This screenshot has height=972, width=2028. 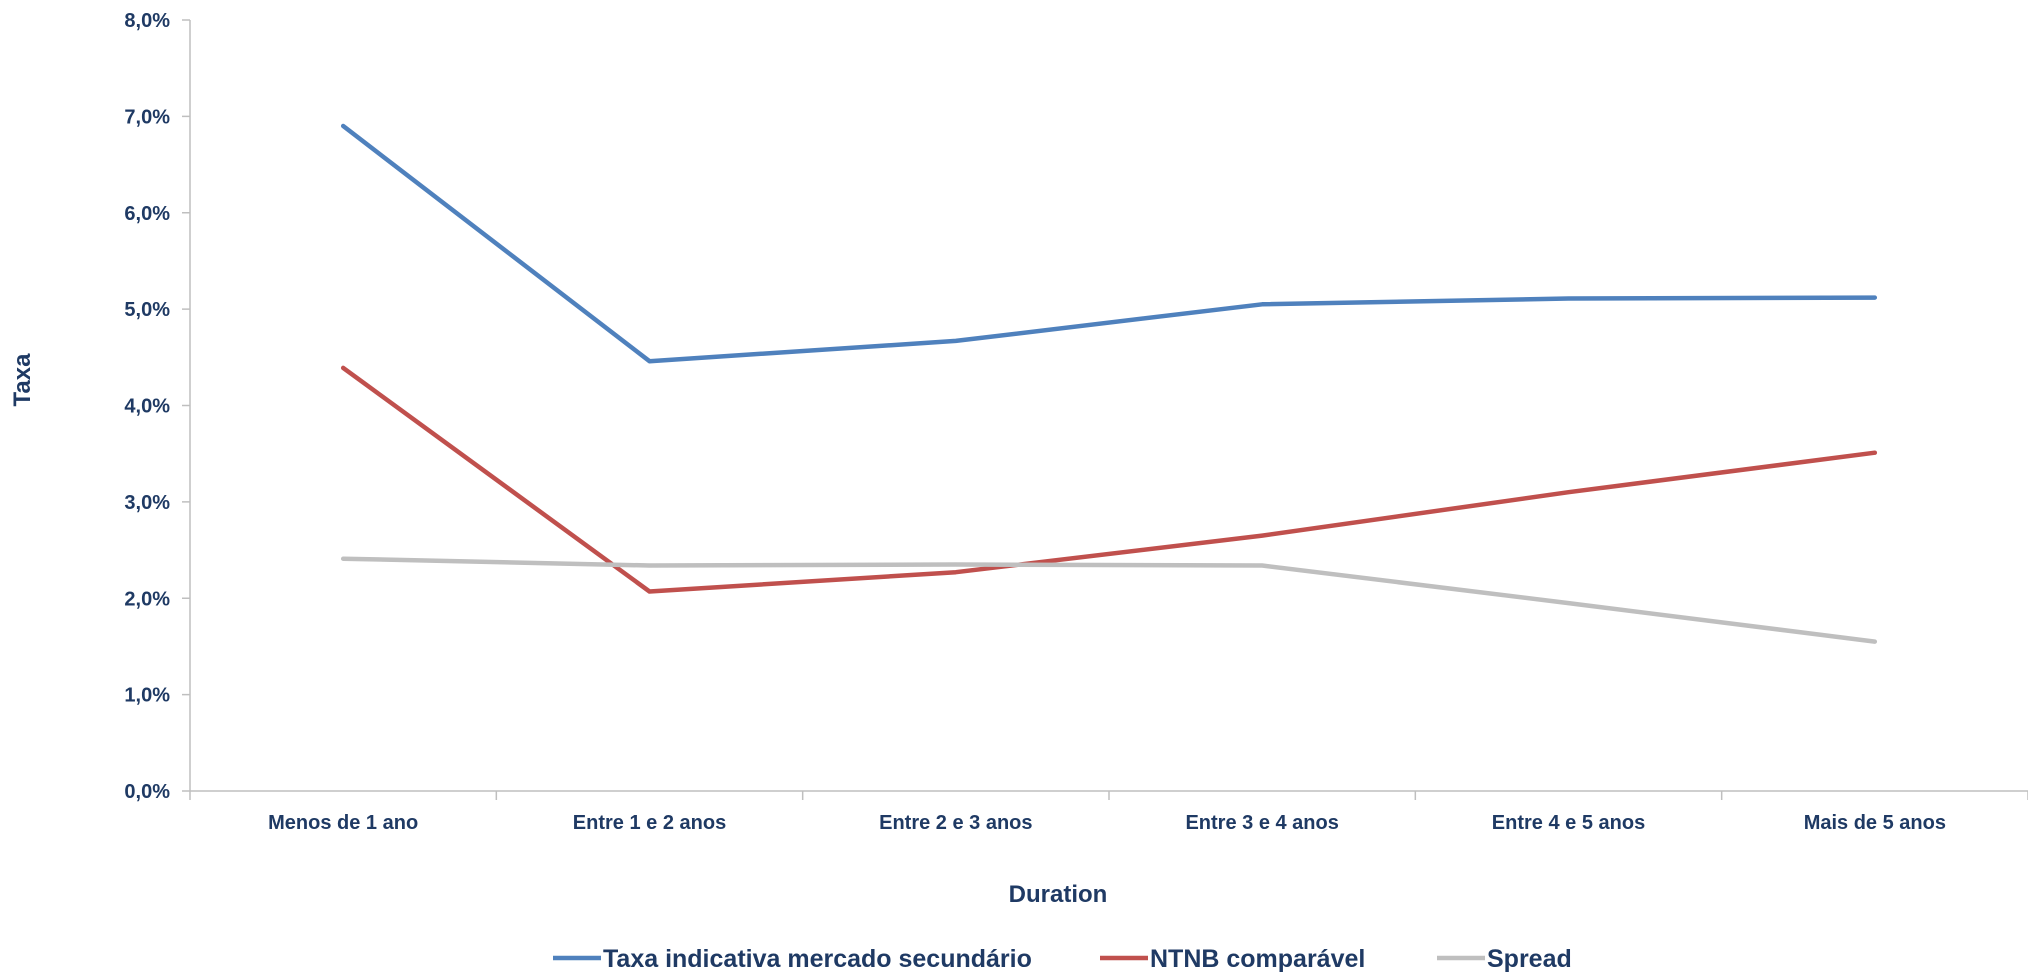 I want to click on y-tick-label: 0,0%, so click(x=147, y=792).